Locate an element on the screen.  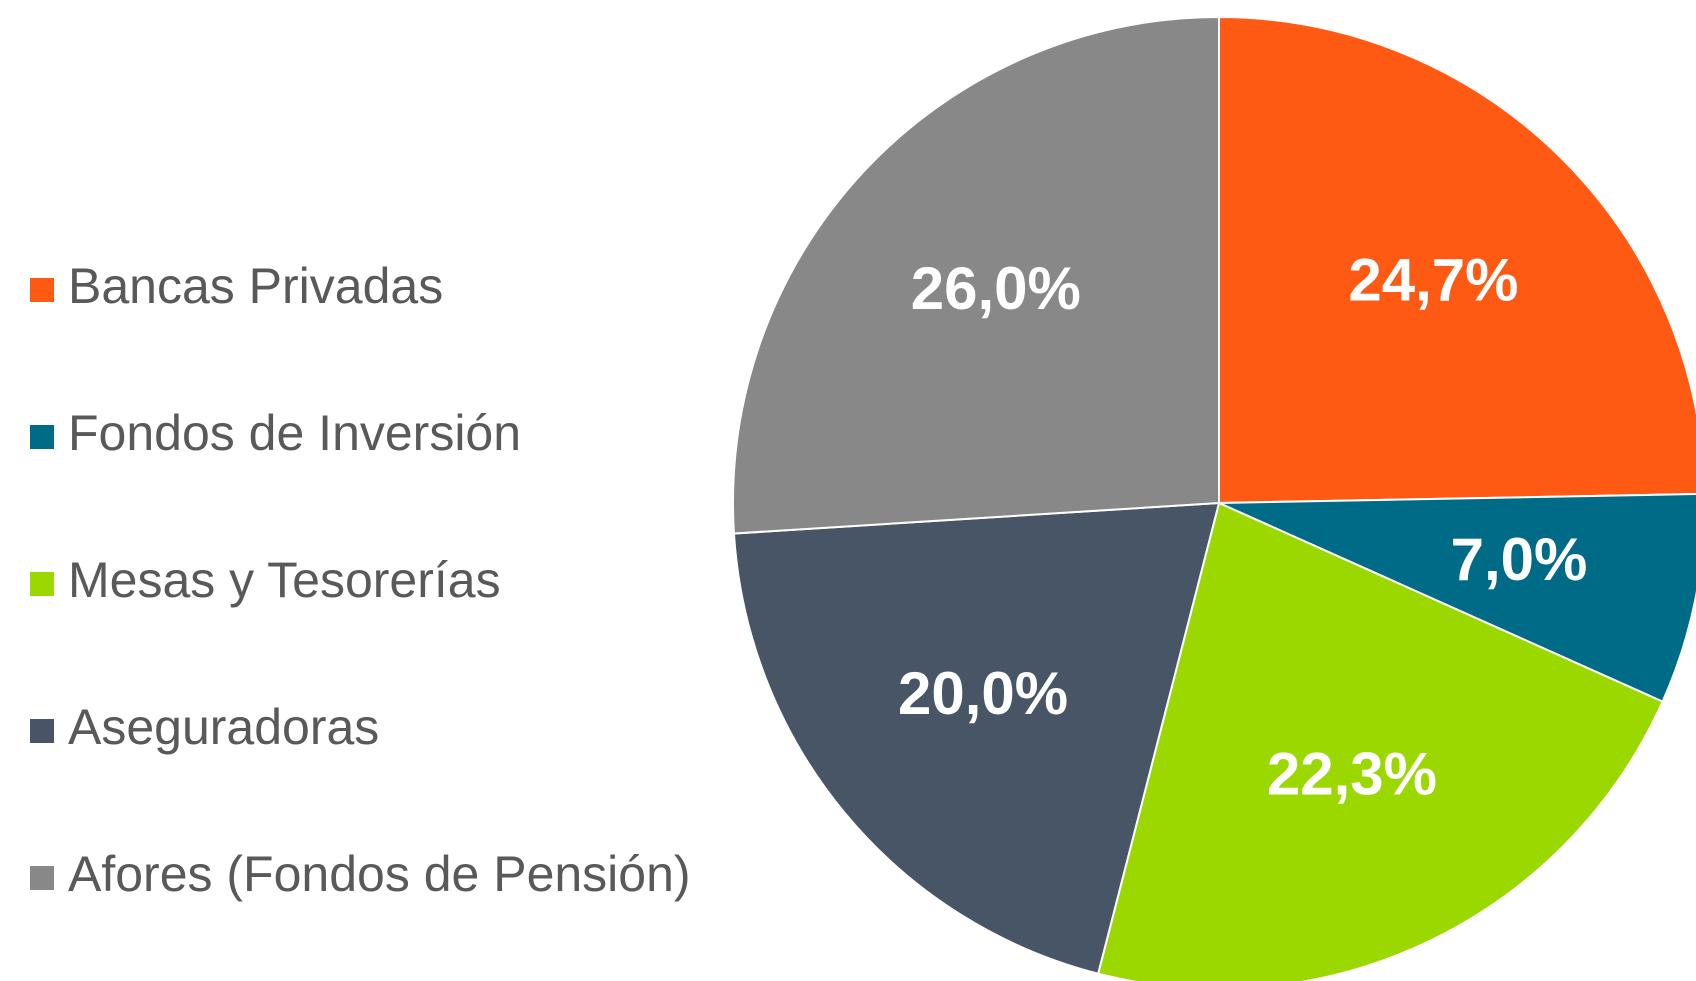
legend-label: Afores (Fondos de Pensión) is located at coordinates (379, 874).